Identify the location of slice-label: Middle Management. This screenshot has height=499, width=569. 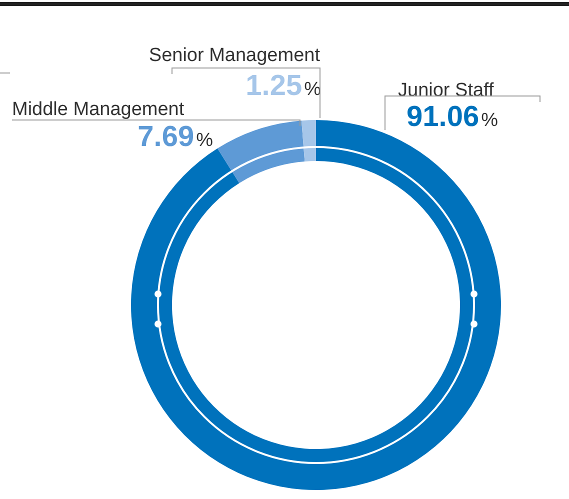
(98, 109).